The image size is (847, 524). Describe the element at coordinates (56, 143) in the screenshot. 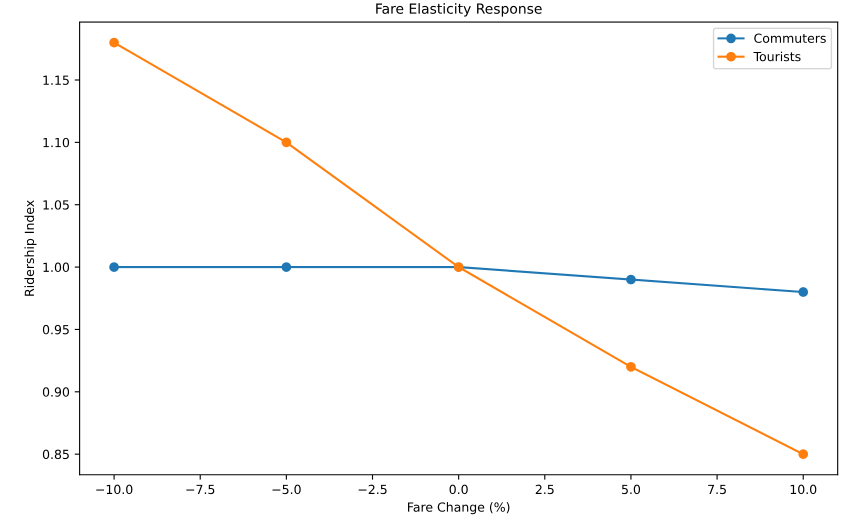

I see `y-tick-label: 1.10` at that location.